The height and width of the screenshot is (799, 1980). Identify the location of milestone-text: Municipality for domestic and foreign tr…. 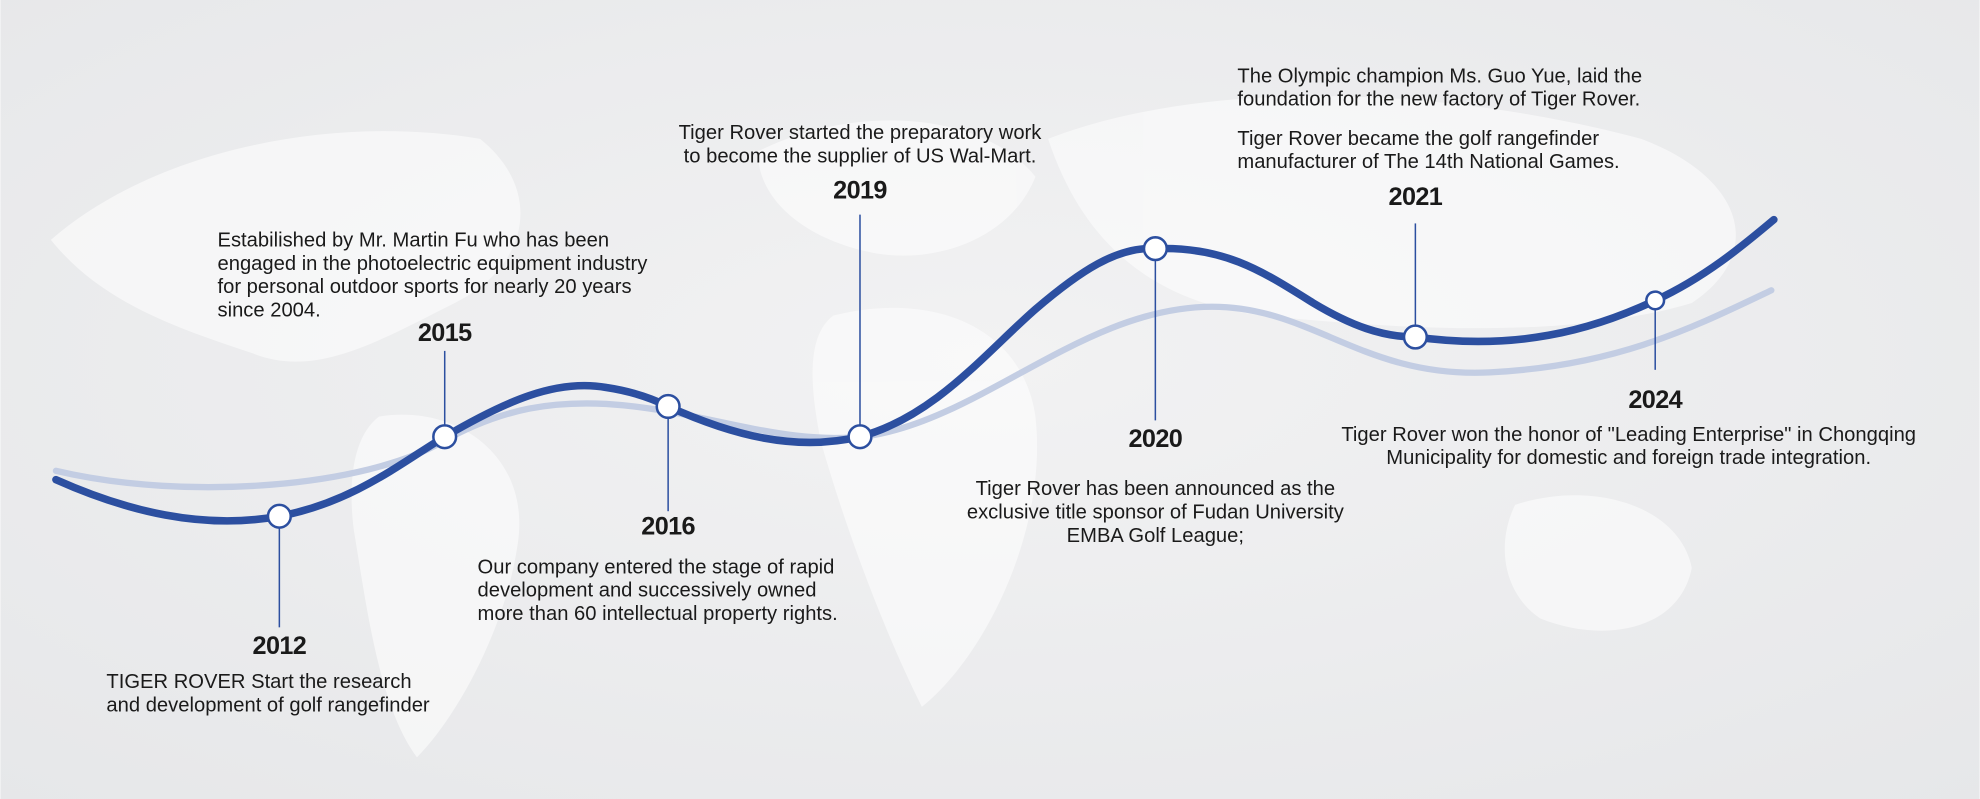
(1628, 458).